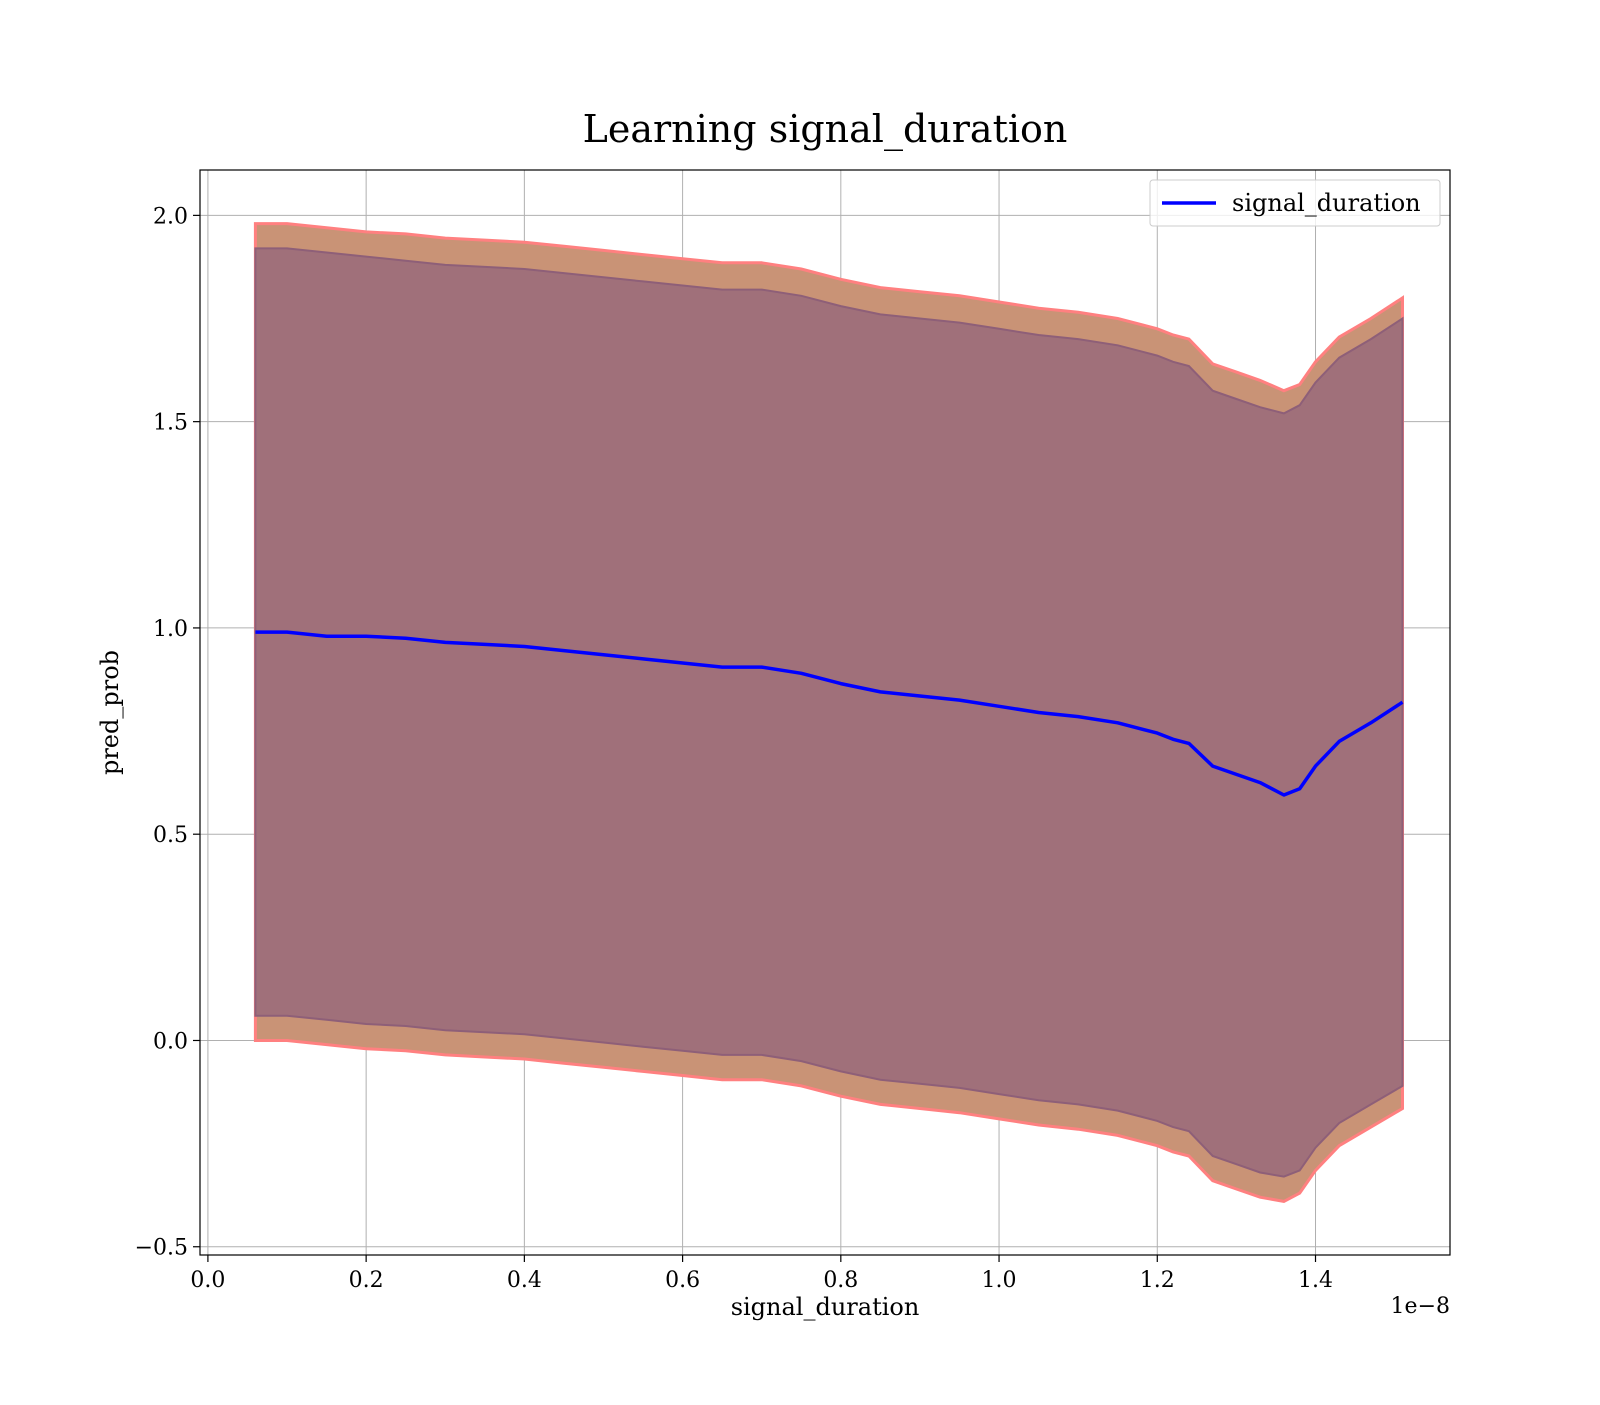  What do you see at coordinates (840, 1280) in the screenshot?
I see `x-tick-label-4: 0.8` at bounding box center [840, 1280].